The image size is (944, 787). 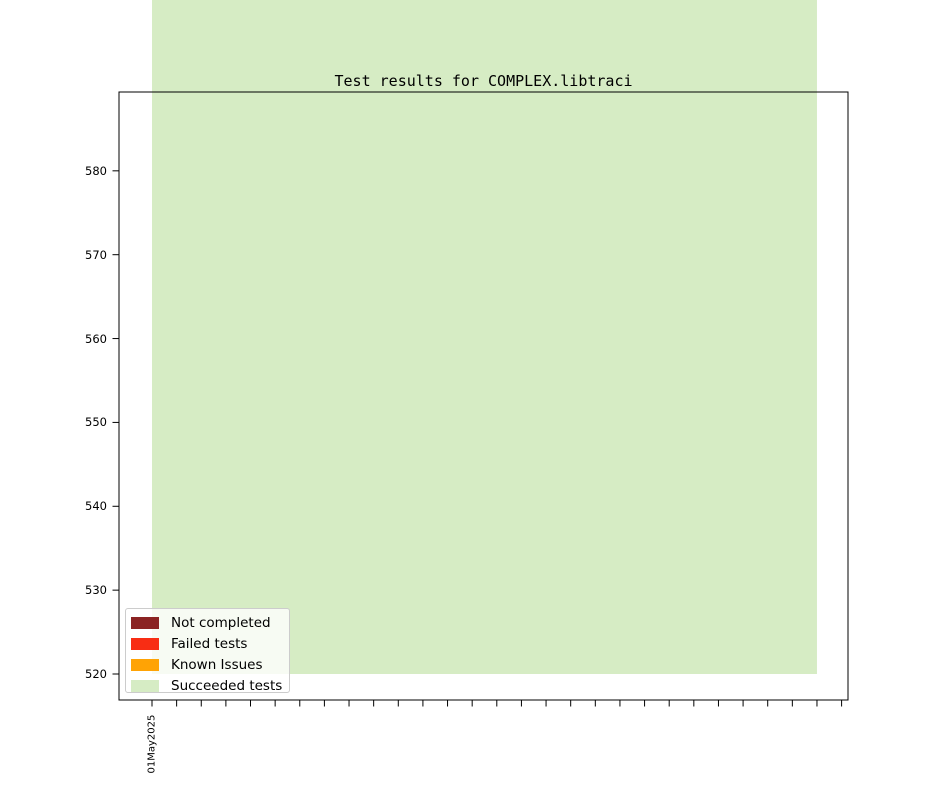 What do you see at coordinates (96, 338) in the screenshot?
I see `y-axis-tick-label: 560` at bounding box center [96, 338].